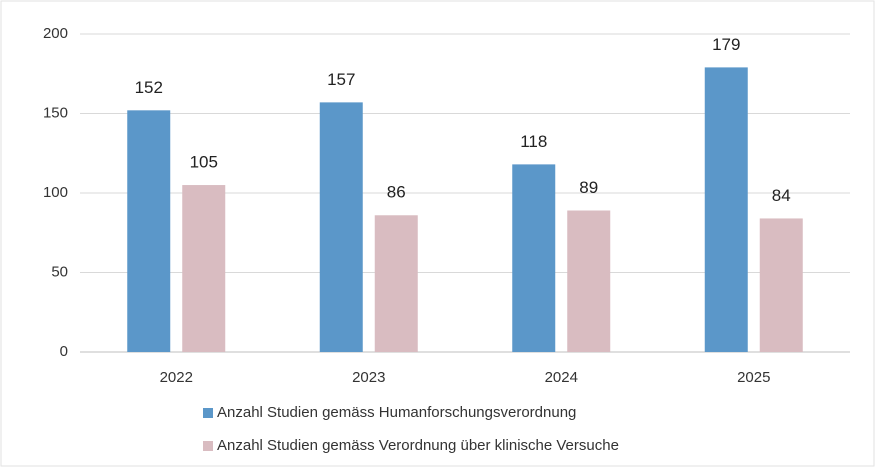  Describe the element at coordinates (561, 377) in the screenshot. I see `x-tick-label: 2024` at that location.